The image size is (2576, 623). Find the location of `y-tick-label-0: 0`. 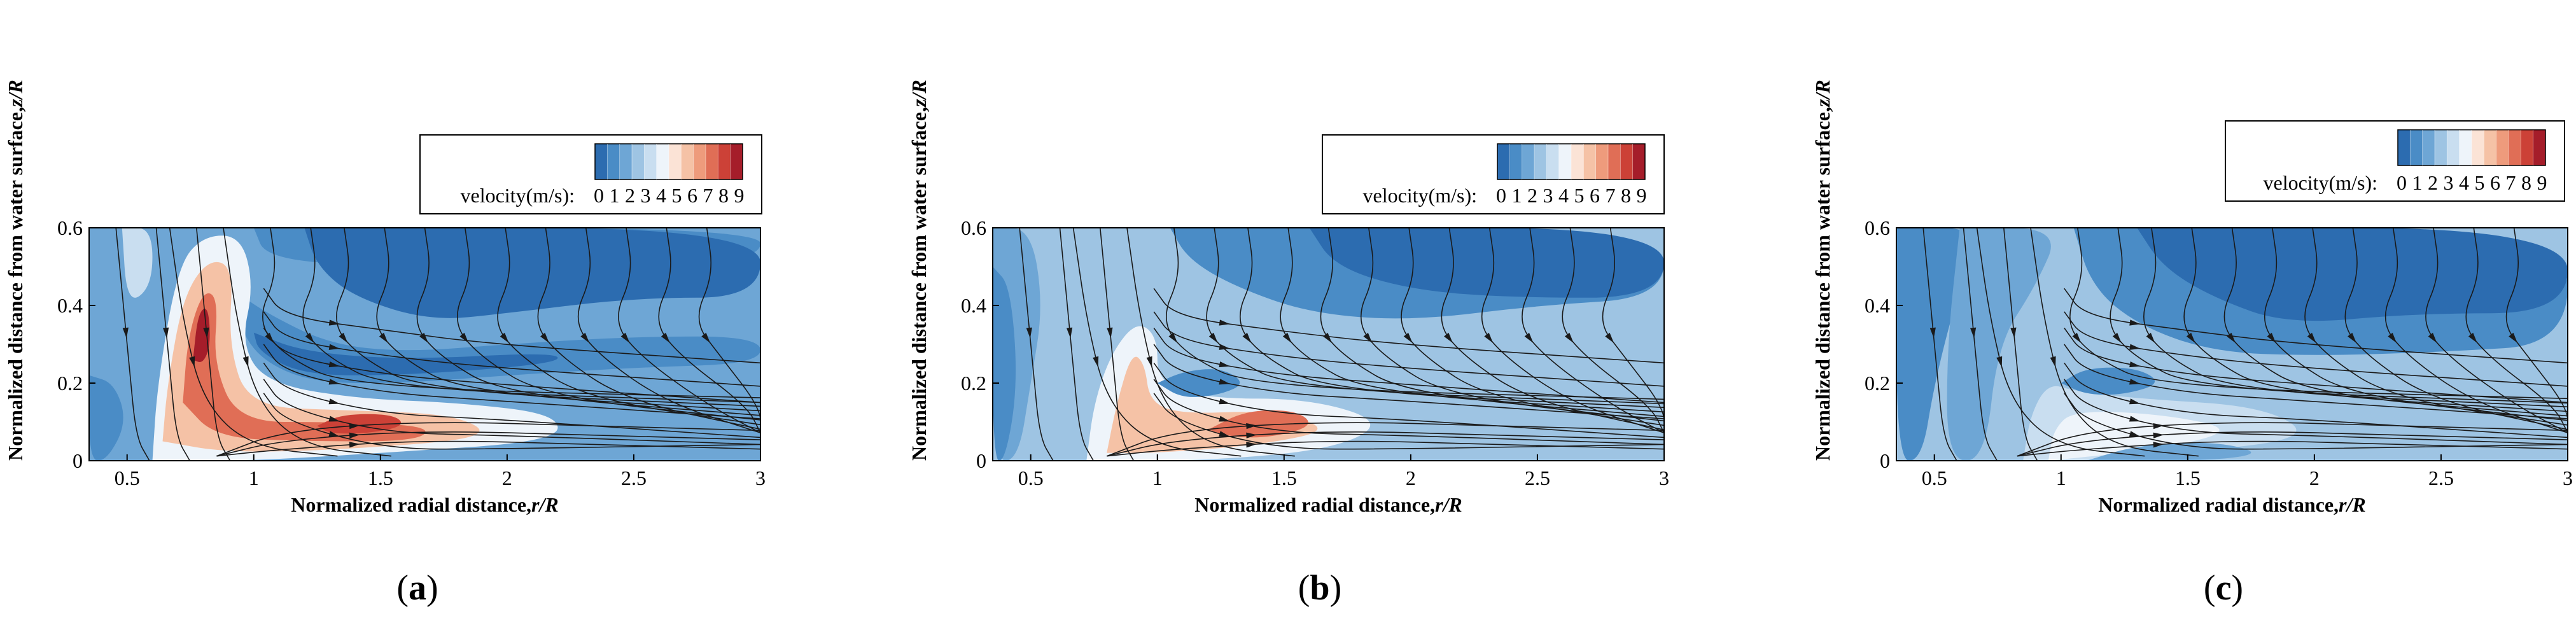

y-tick-label-0: 0 is located at coordinates (981, 460).